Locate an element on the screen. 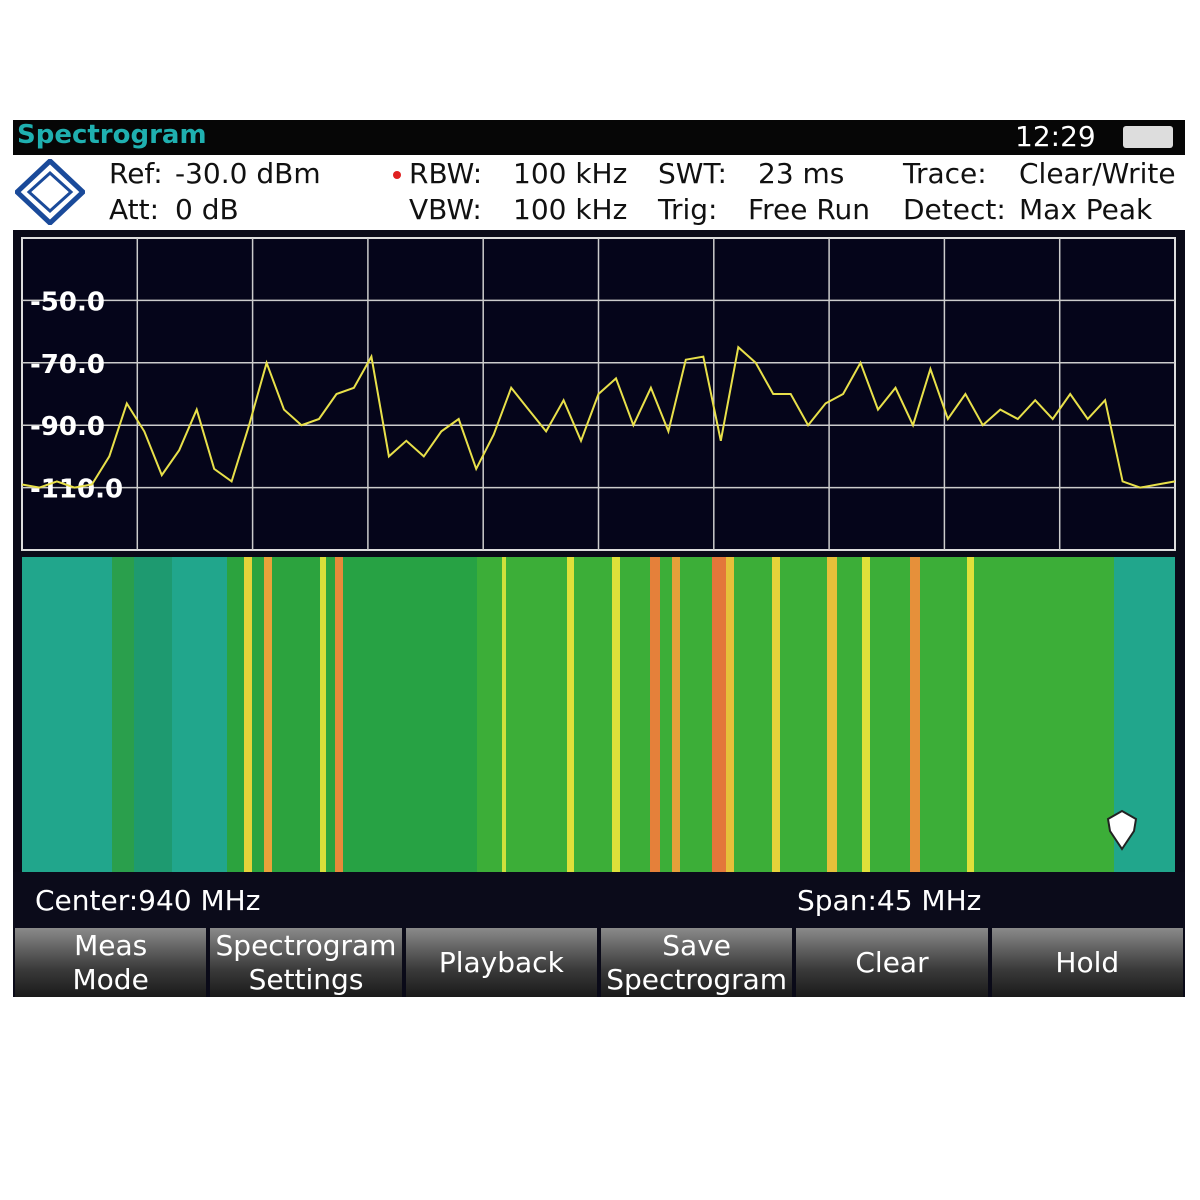 The width and height of the screenshot is (1200, 1200). softkey: Playback is located at coordinates (501, 962).